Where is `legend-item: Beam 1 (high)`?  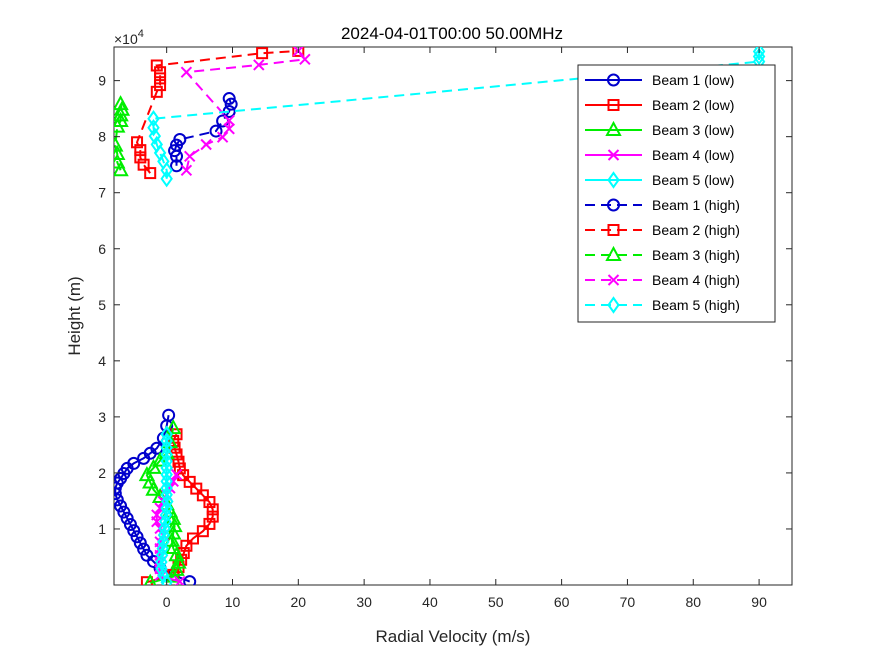
legend-item: Beam 1 (high) is located at coordinates (662, 205).